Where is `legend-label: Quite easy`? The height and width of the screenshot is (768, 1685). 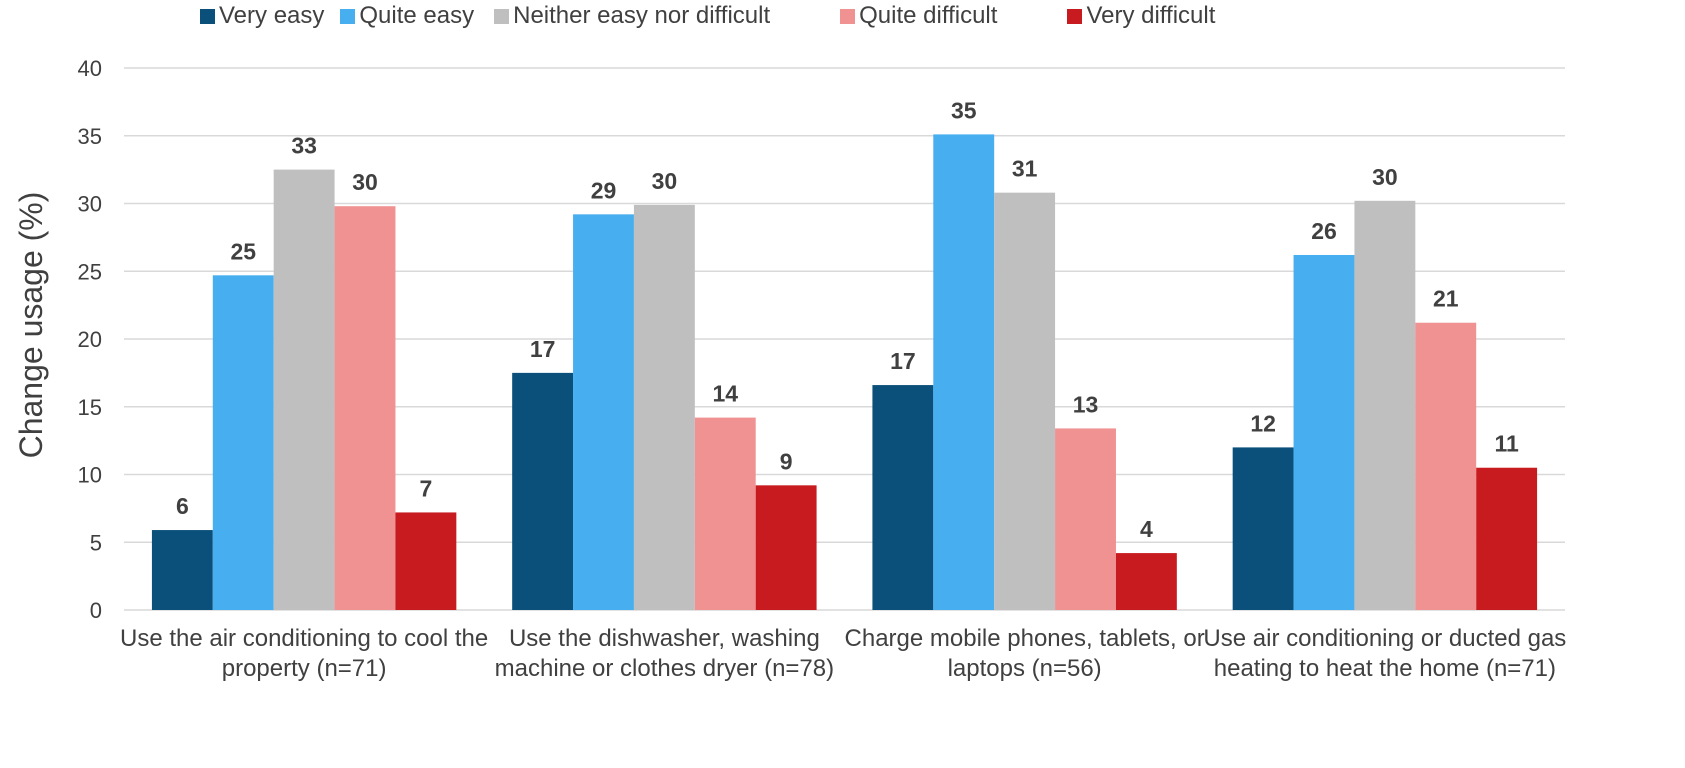 legend-label: Quite easy is located at coordinates (417, 15).